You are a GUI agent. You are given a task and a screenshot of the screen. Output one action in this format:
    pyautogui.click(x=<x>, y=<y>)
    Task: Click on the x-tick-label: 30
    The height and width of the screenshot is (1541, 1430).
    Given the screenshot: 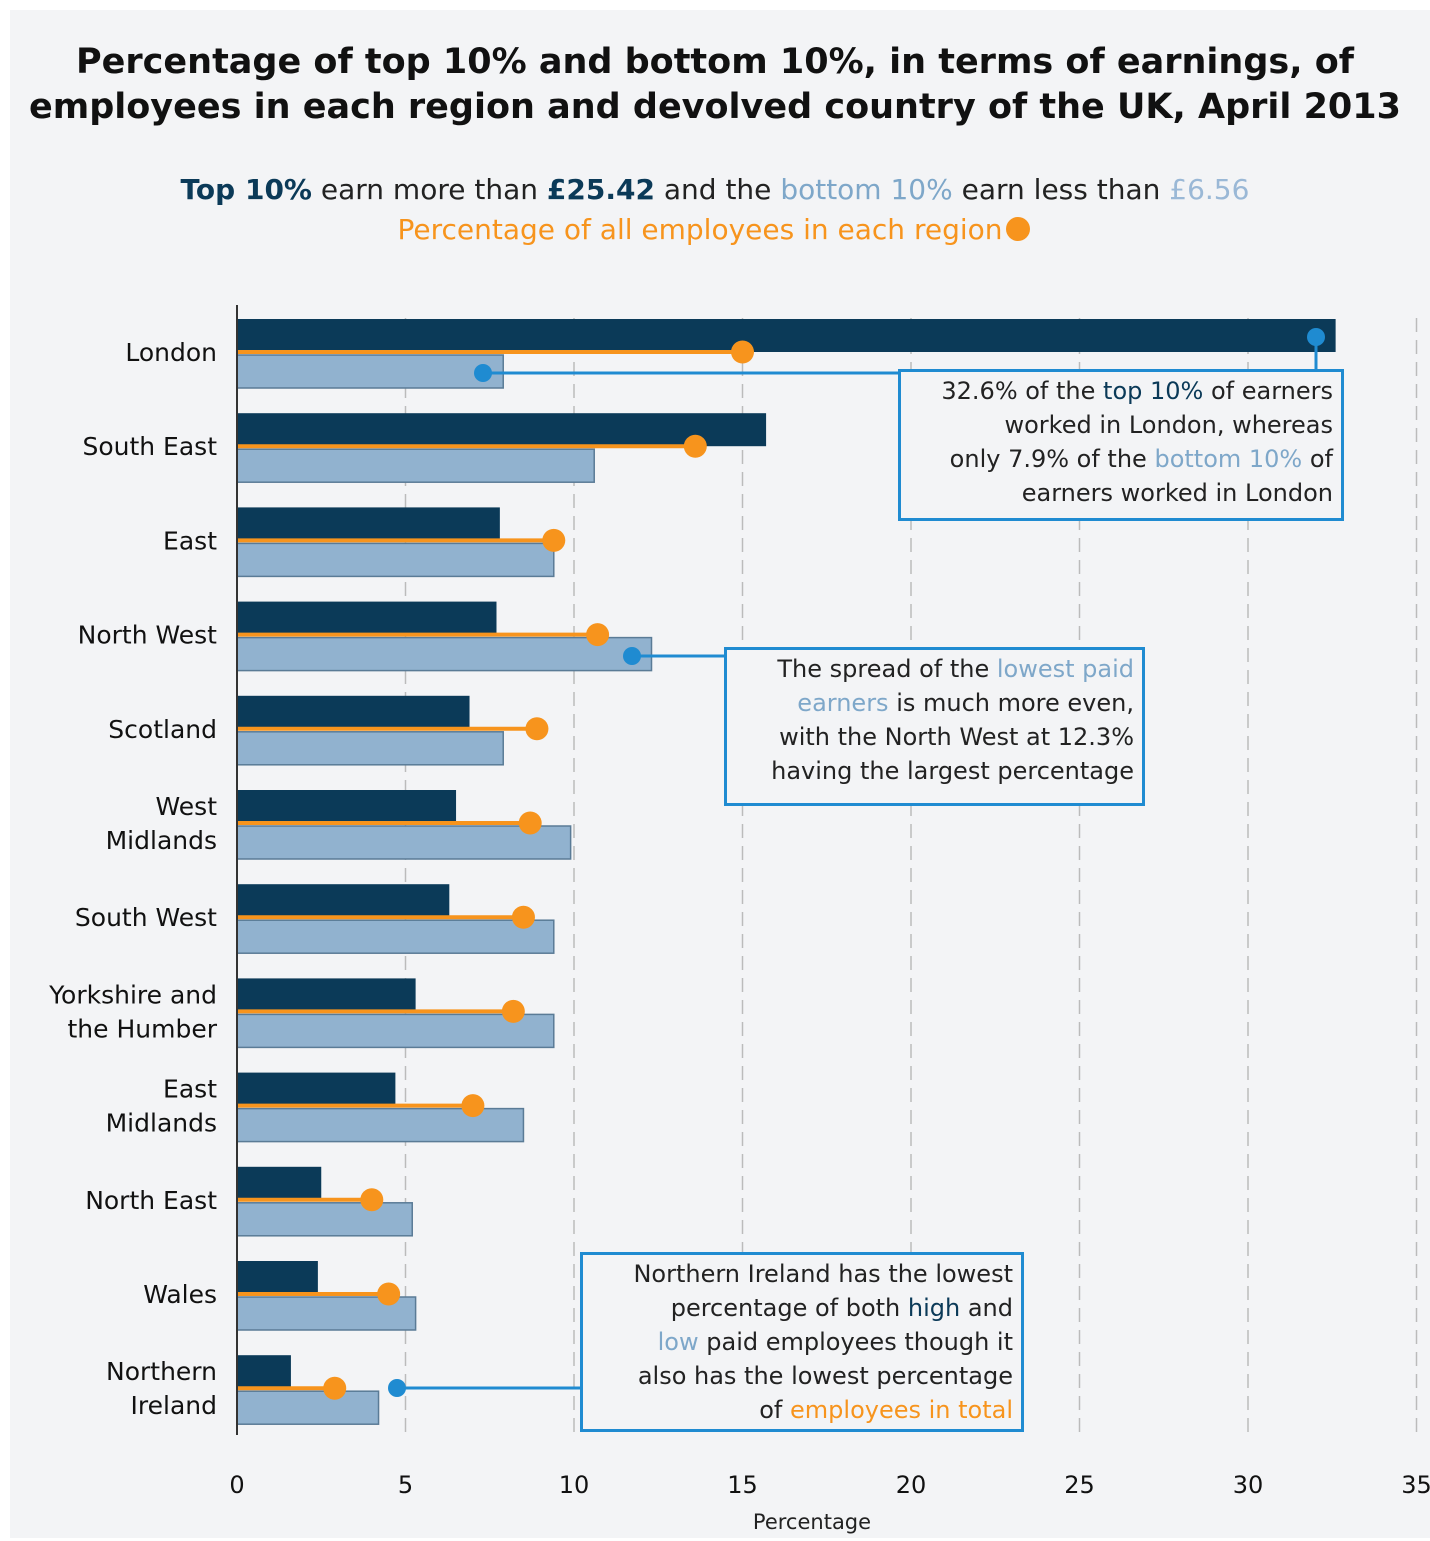 What is the action you would take?
    pyautogui.click(x=1248, y=1485)
    